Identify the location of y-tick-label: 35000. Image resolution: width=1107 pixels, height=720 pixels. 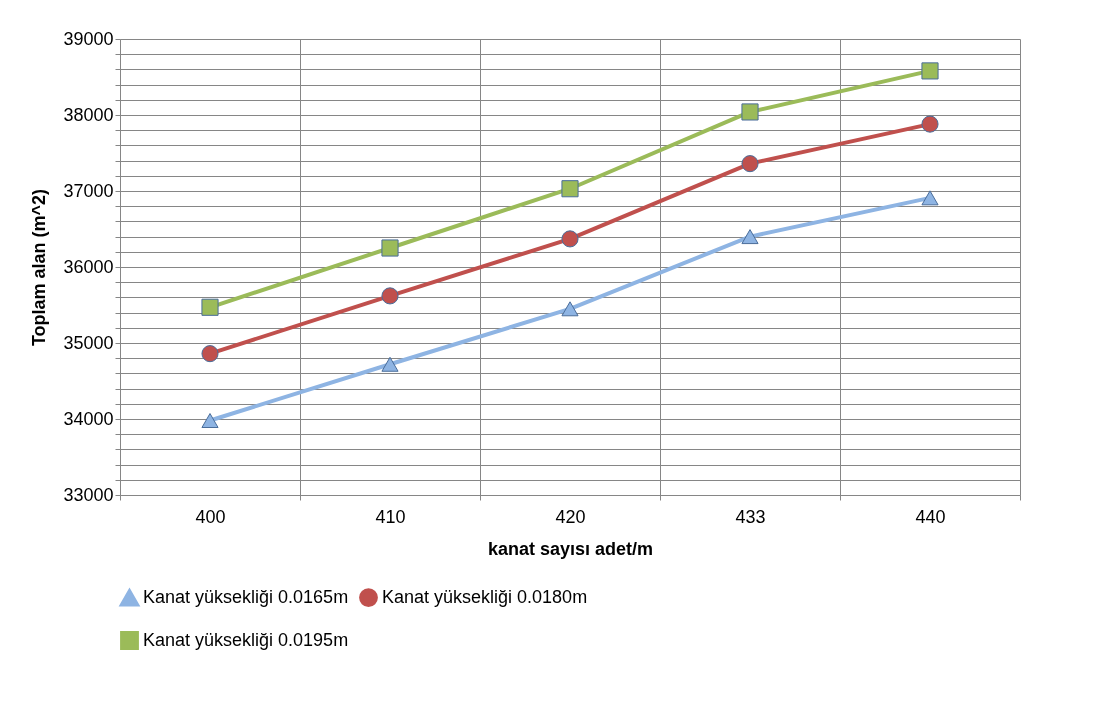
(88, 342).